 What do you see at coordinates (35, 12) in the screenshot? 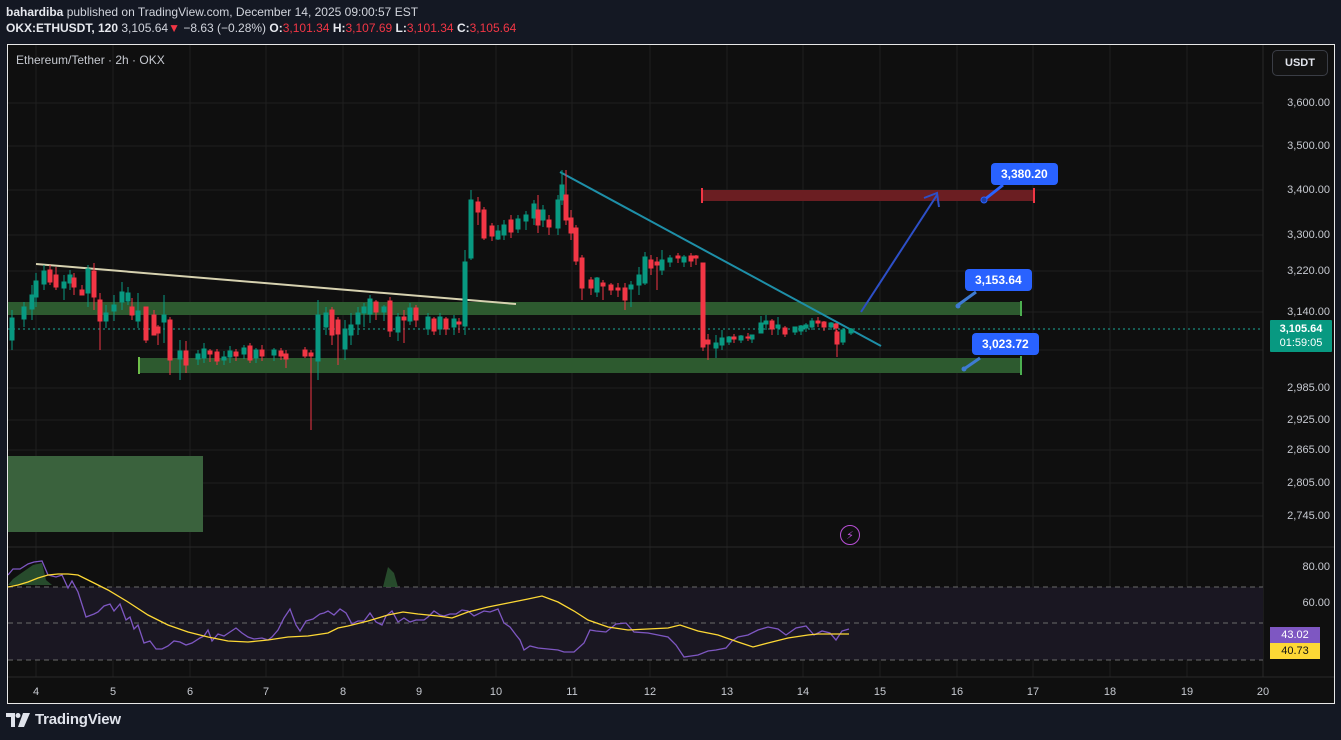
I see `author-name: bahardiba` at bounding box center [35, 12].